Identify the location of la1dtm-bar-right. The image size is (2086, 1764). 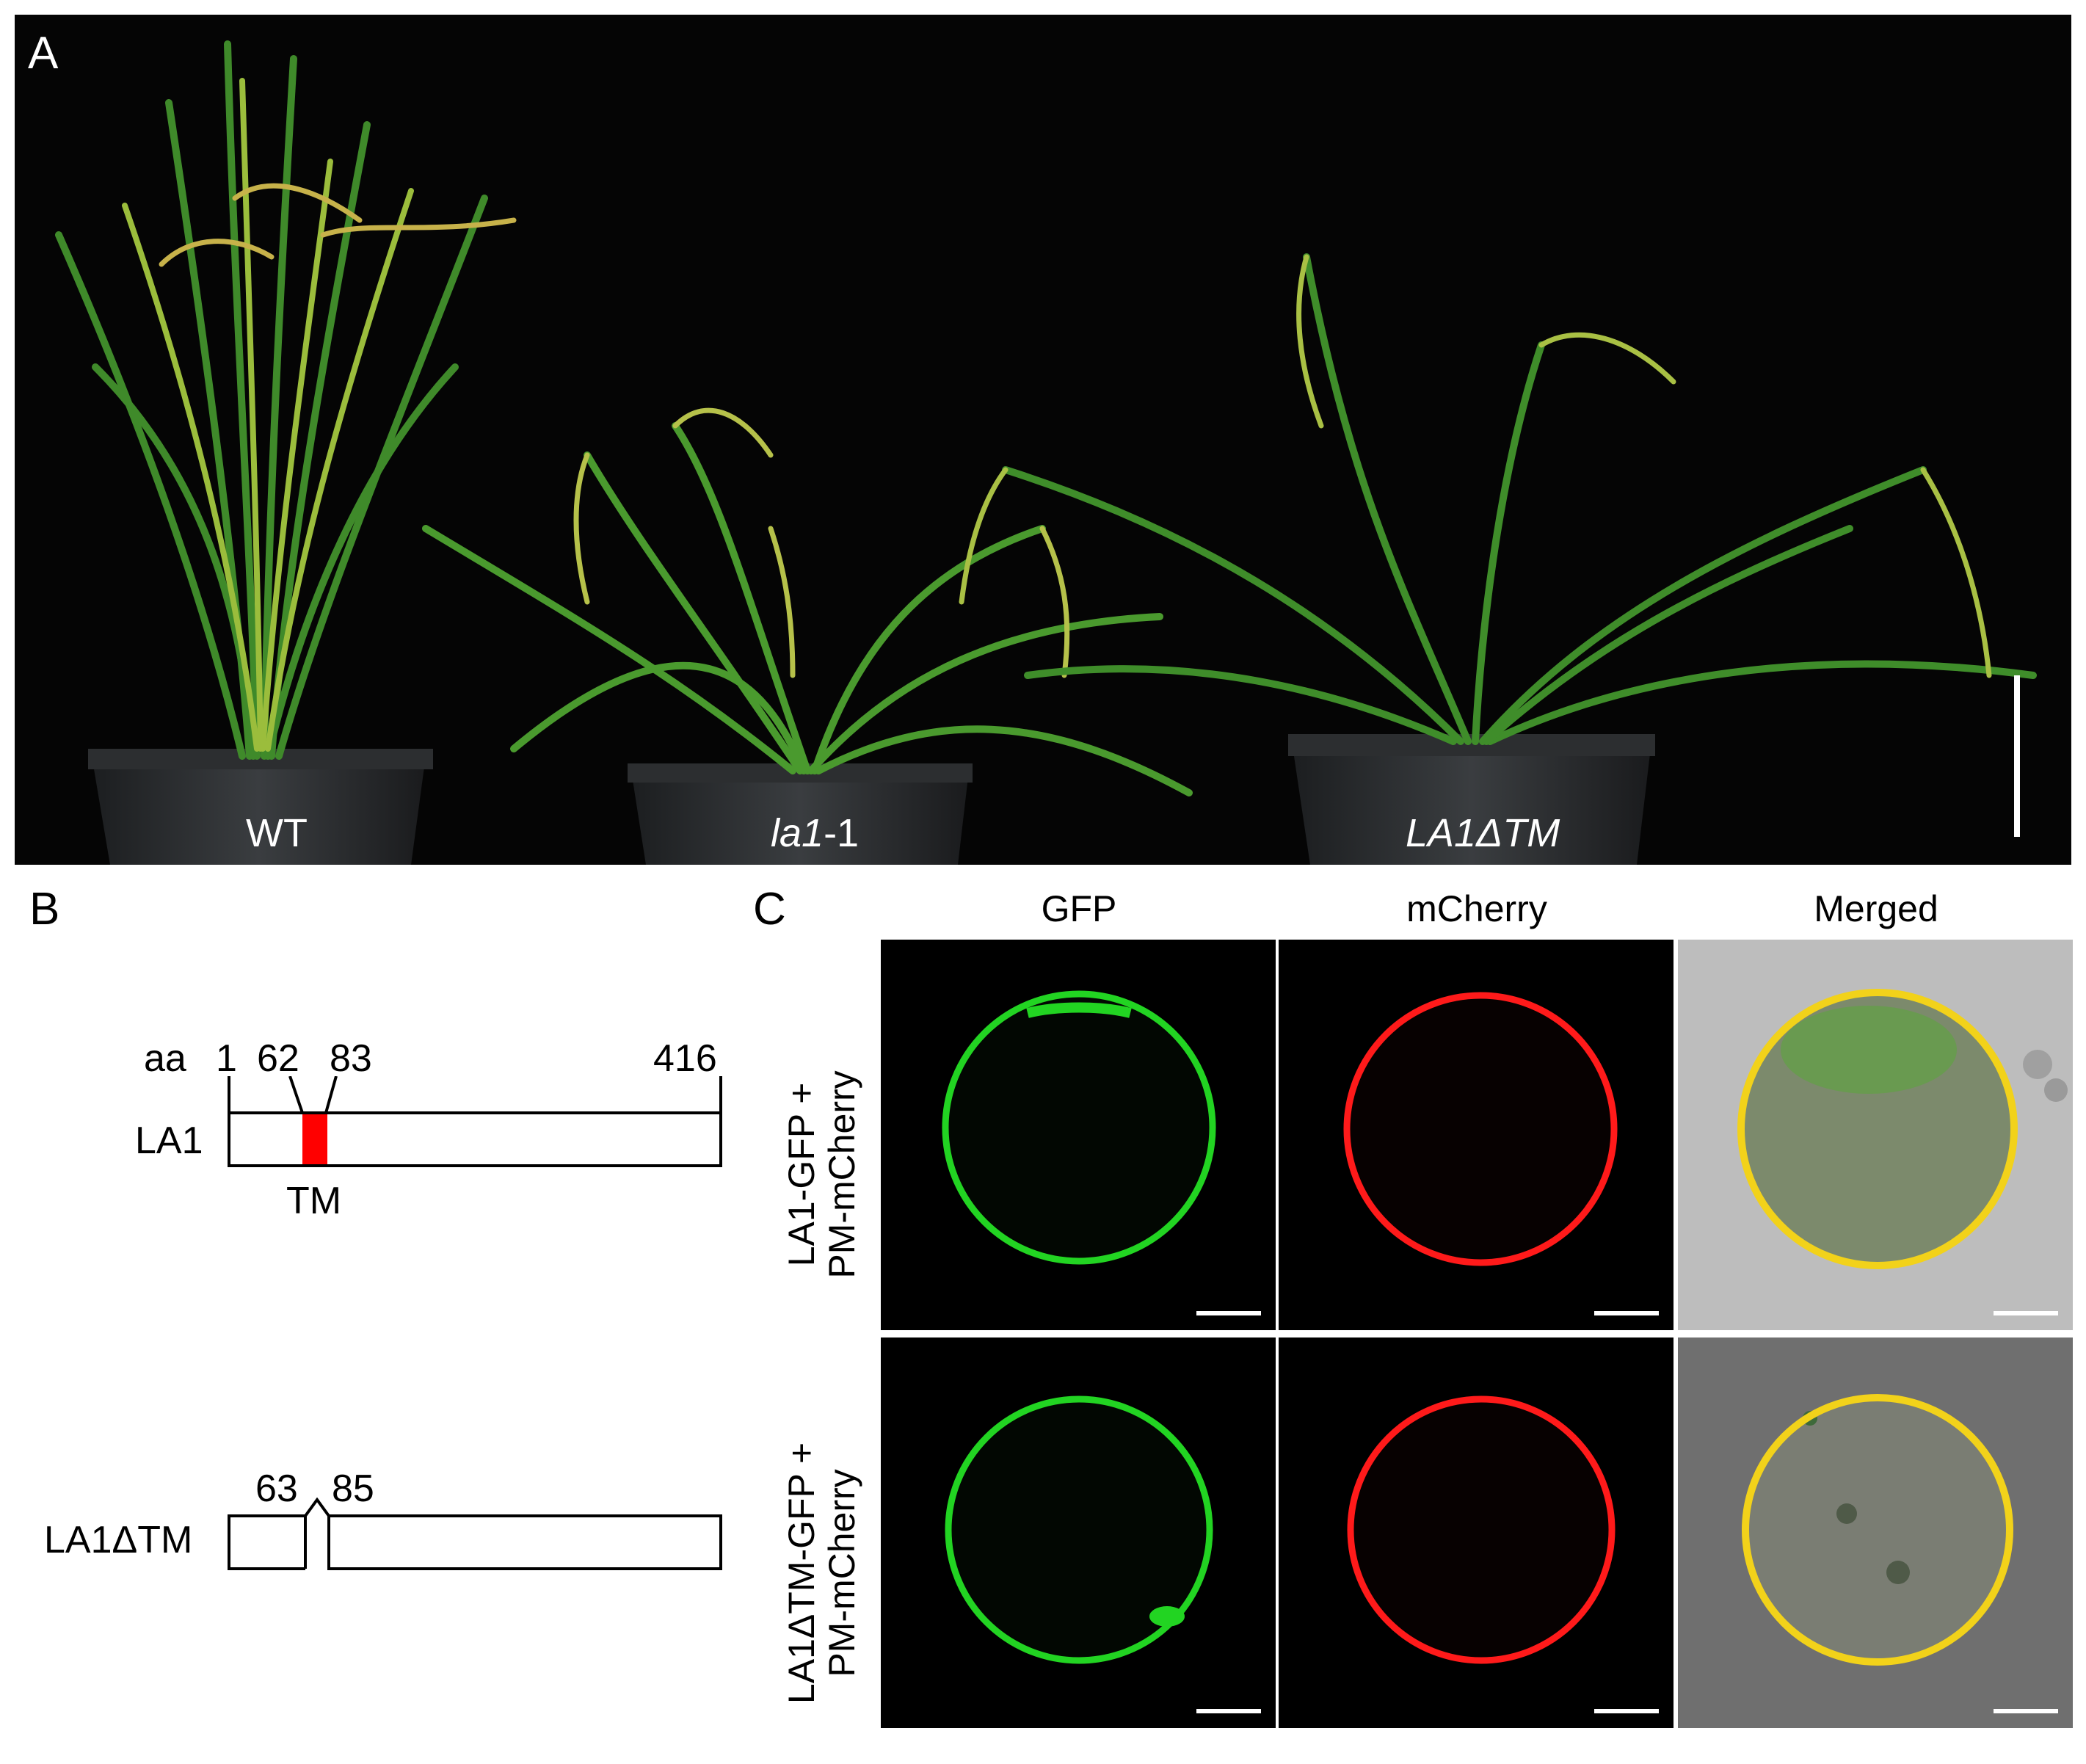
(524, 1542).